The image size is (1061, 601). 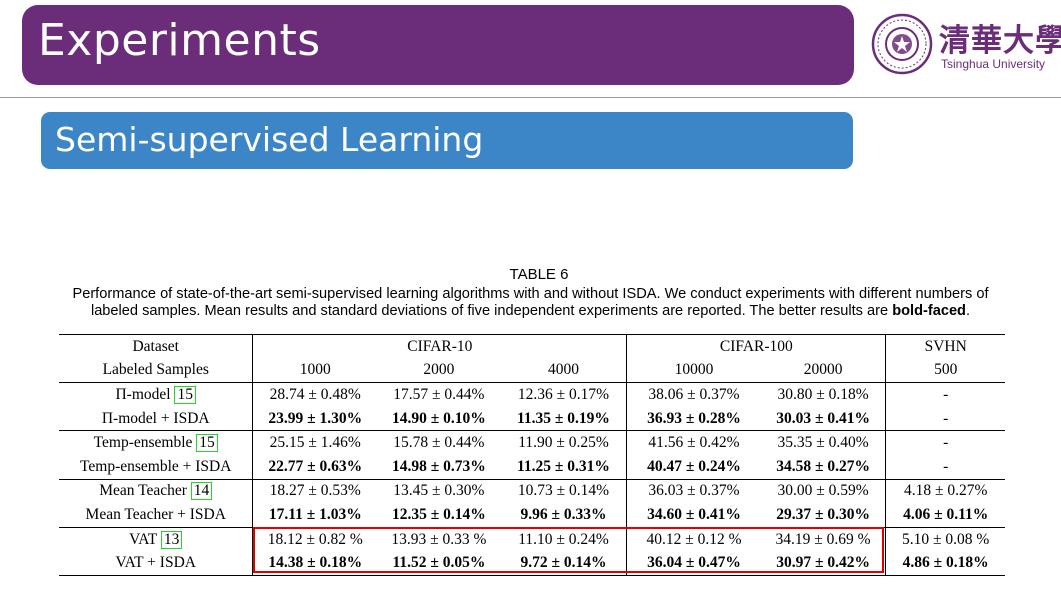 What do you see at coordinates (315, 563) in the screenshot?
I see `result-cell: 14.38 ± 0.18%` at bounding box center [315, 563].